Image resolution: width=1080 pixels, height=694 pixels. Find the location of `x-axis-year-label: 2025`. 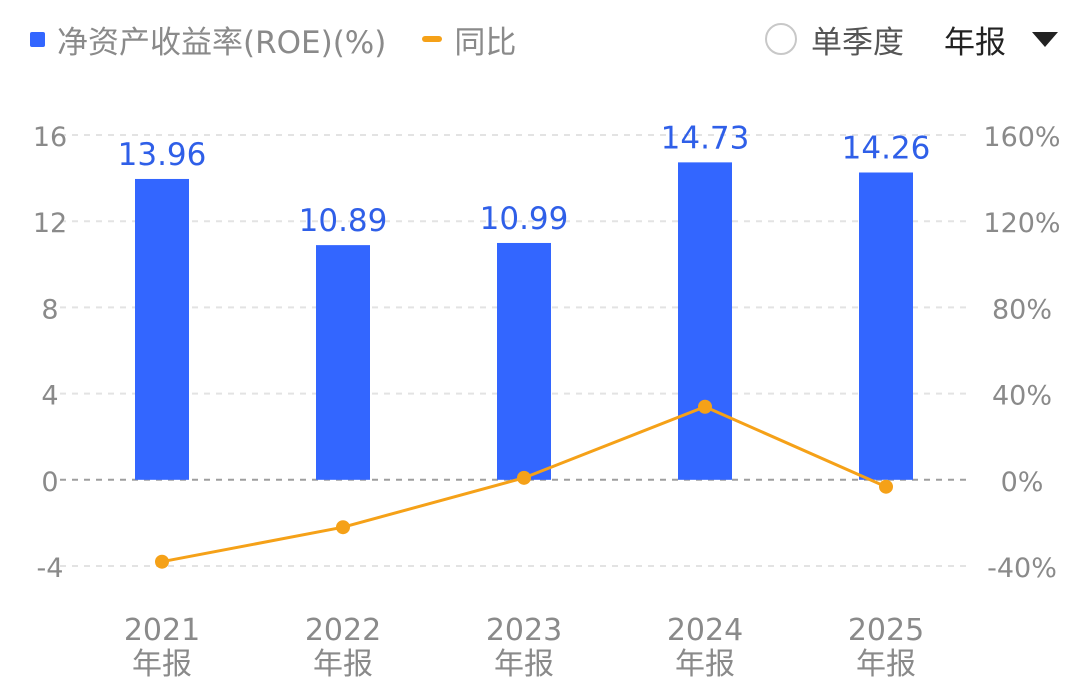

x-axis-year-label: 2025 is located at coordinates (886, 630).